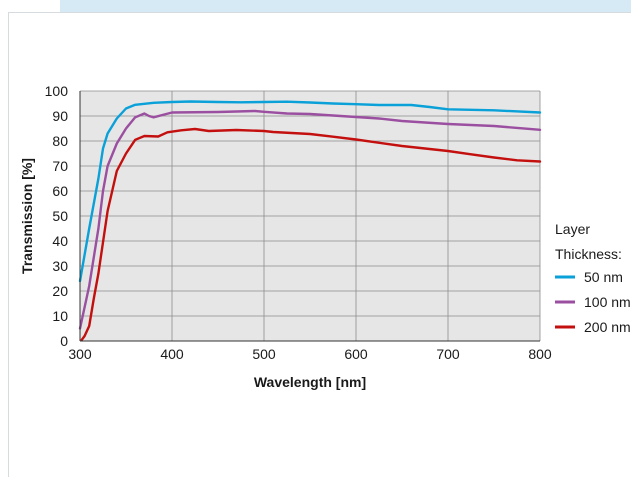 This screenshot has width=631, height=477. What do you see at coordinates (540, 354) in the screenshot?
I see `x-tick-label: 800` at bounding box center [540, 354].